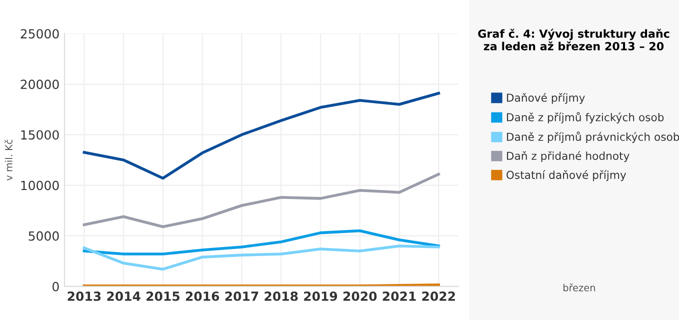  I want to click on legend-label: Daně z příjmů fyzických osob, so click(585, 118).